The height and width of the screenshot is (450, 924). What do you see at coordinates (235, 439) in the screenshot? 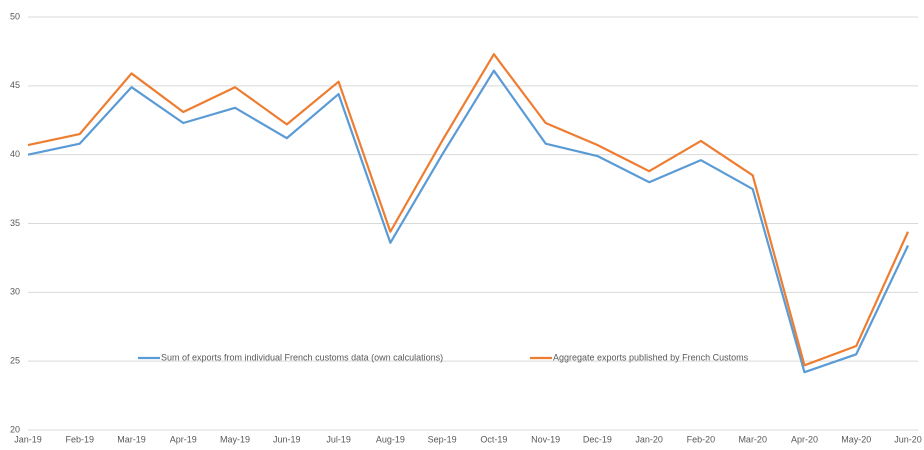
I see `x-tick-label: May-19` at bounding box center [235, 439].